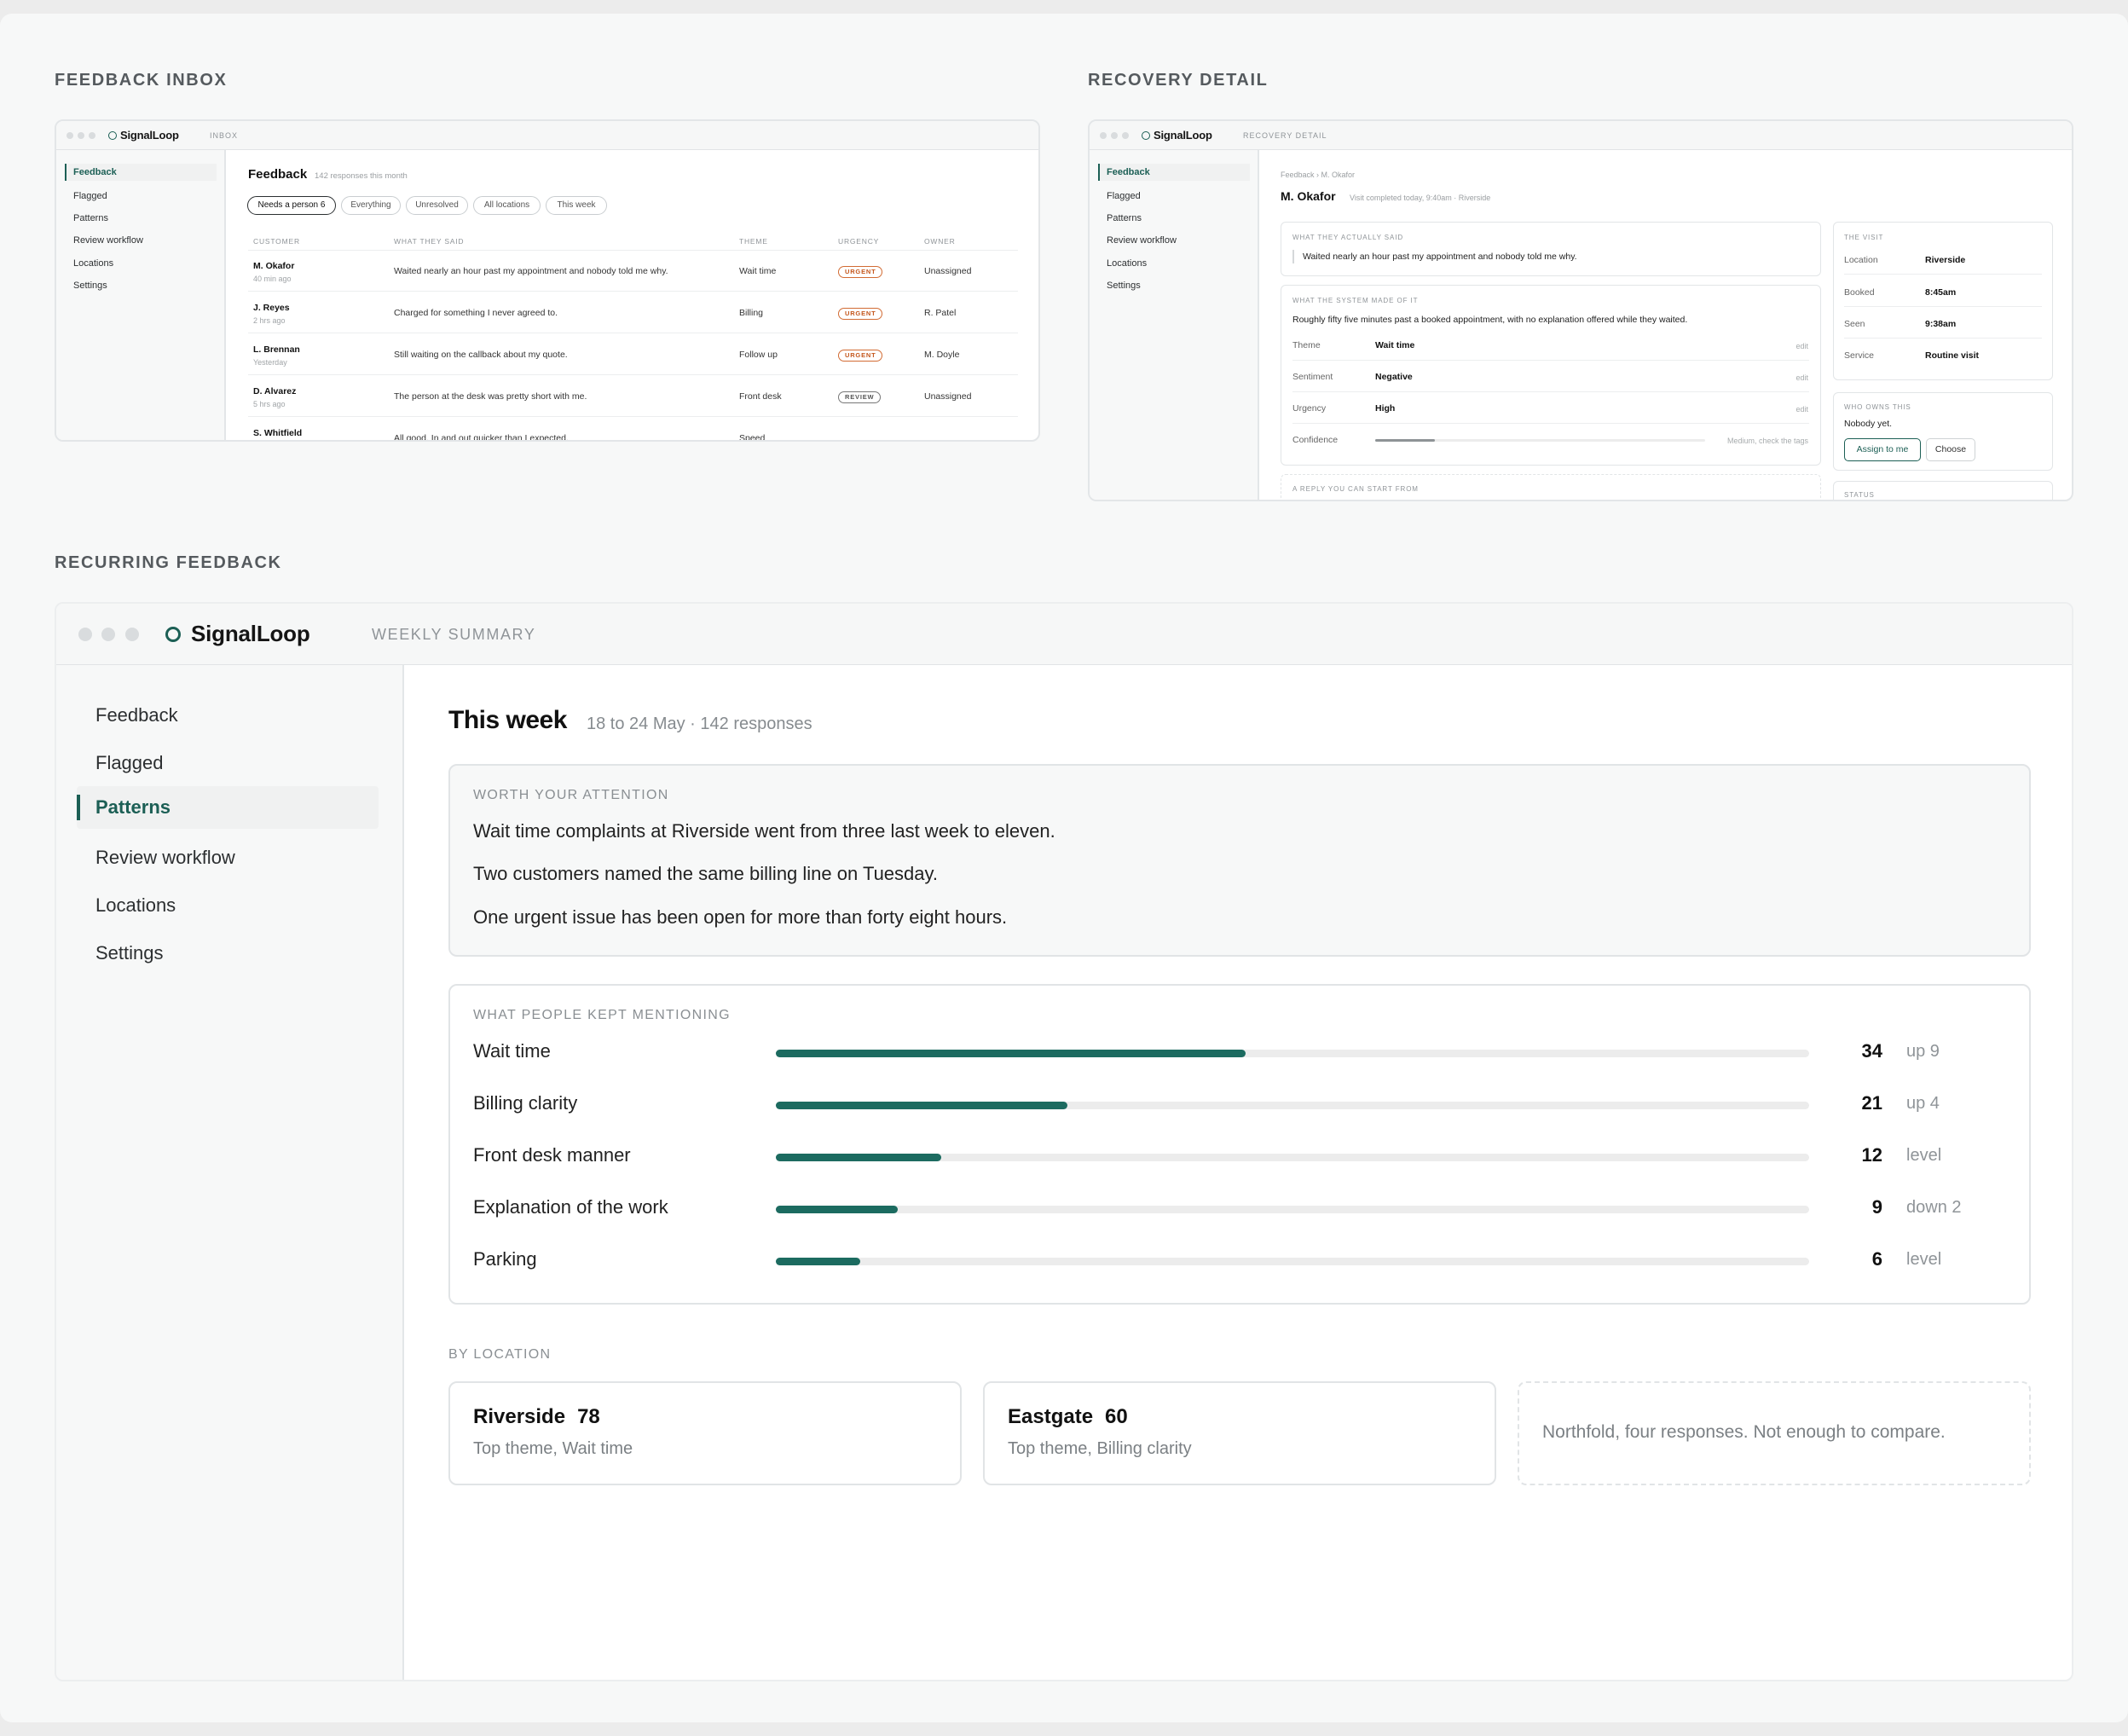 The height and width of the screenshot is (1736, 2128). Describe the element at coordinates (1064, 634) in the screenshot. I see `weekly-titlebar: SignalLoop WEEKLY SUMMARY` at that location.